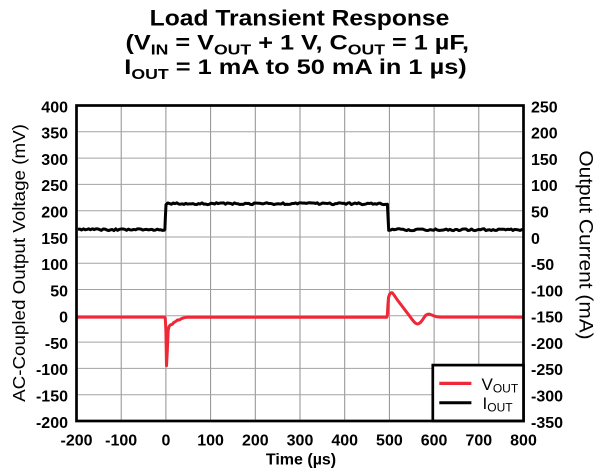  I want to click on svg-text: AC-Coupled Output Voltage (mV), so click(18, 263).